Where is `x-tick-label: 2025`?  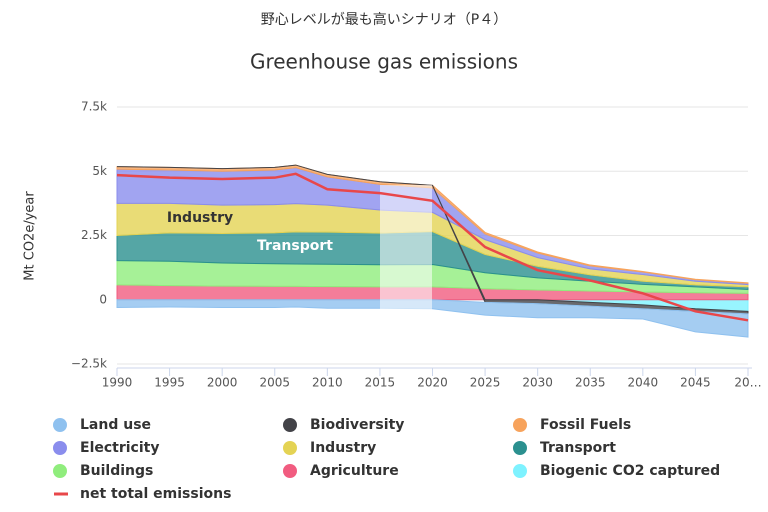
x-tick-label: 2025 is located at coordinates (485, 383).